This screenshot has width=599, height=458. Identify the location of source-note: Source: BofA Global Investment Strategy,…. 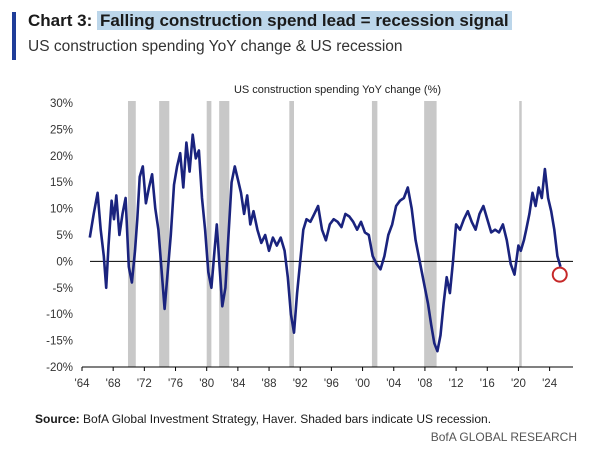
(263, 419).